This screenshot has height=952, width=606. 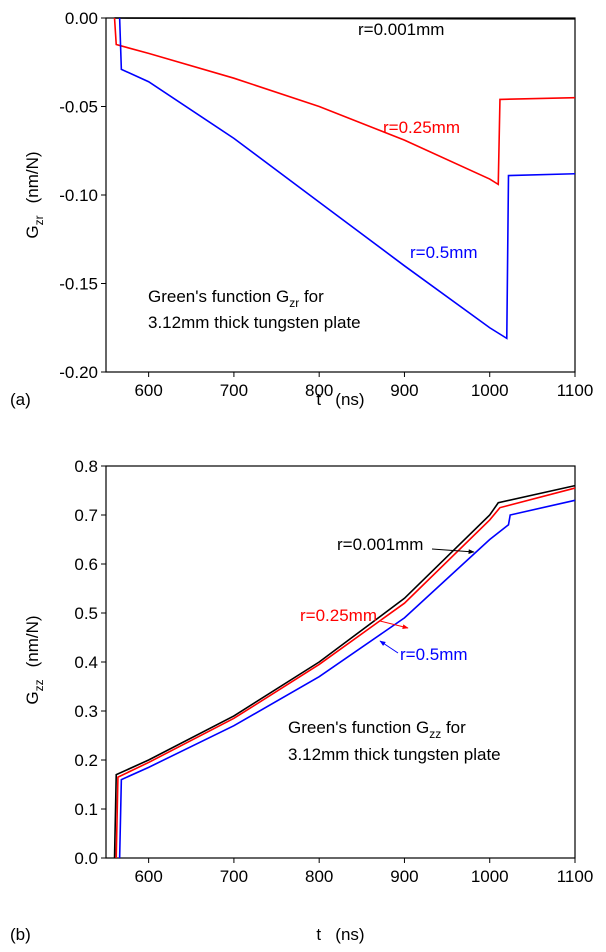 What do you see at coordinates (78, 107) in the screenshot?
I see `y-tick-label: -0.05` at bounding box center [78, 107].